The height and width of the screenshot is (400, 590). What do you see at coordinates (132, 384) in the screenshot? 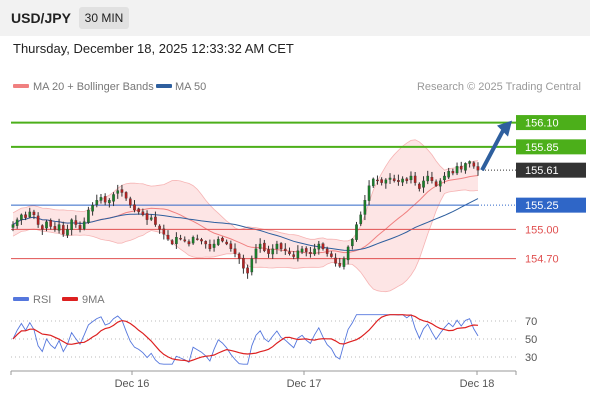
I see `x-tick-label: Dec 16` at bounding box center [132, 384].